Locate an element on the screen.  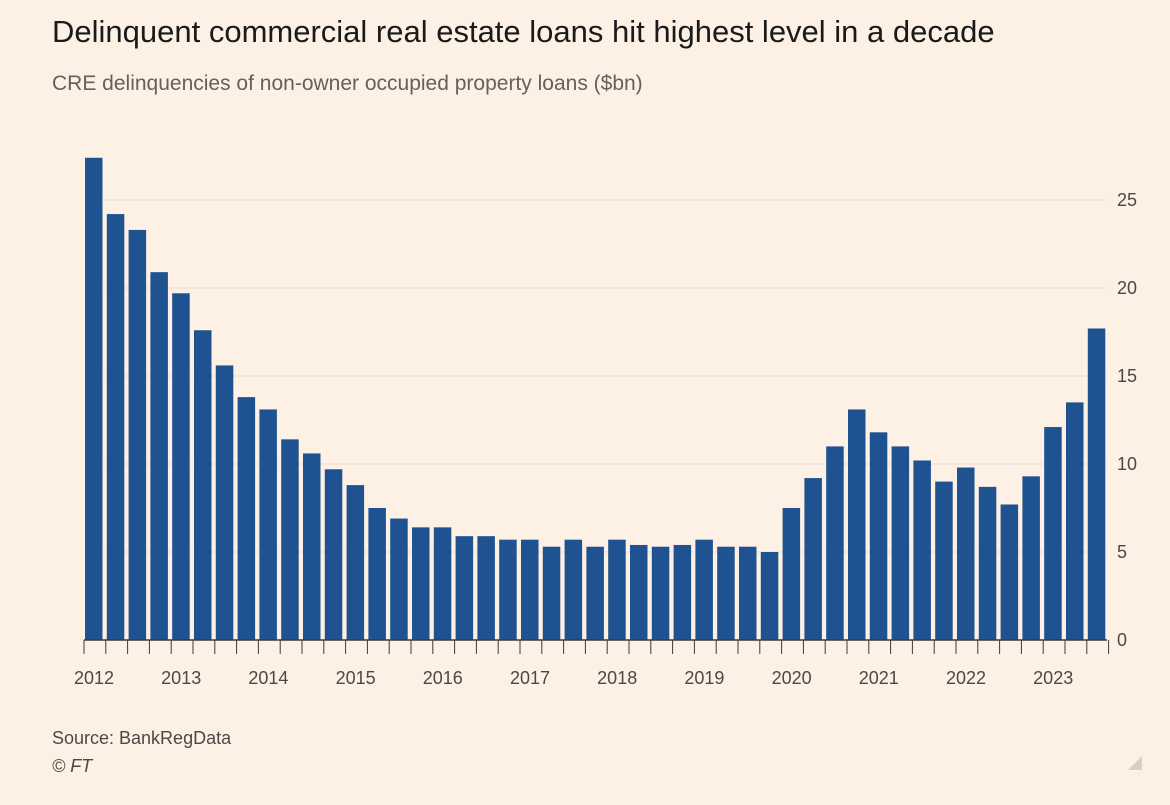
y-tick-label: 15 is located at coordinates (1127, 376).